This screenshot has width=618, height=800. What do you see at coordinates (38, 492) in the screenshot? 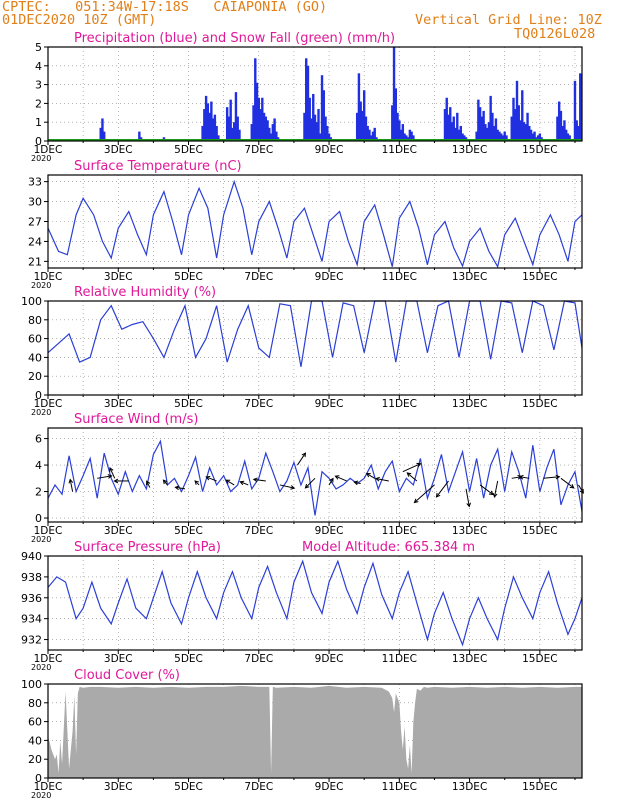
I see `y-tick-label: 2` at bounding box center [38, 492].